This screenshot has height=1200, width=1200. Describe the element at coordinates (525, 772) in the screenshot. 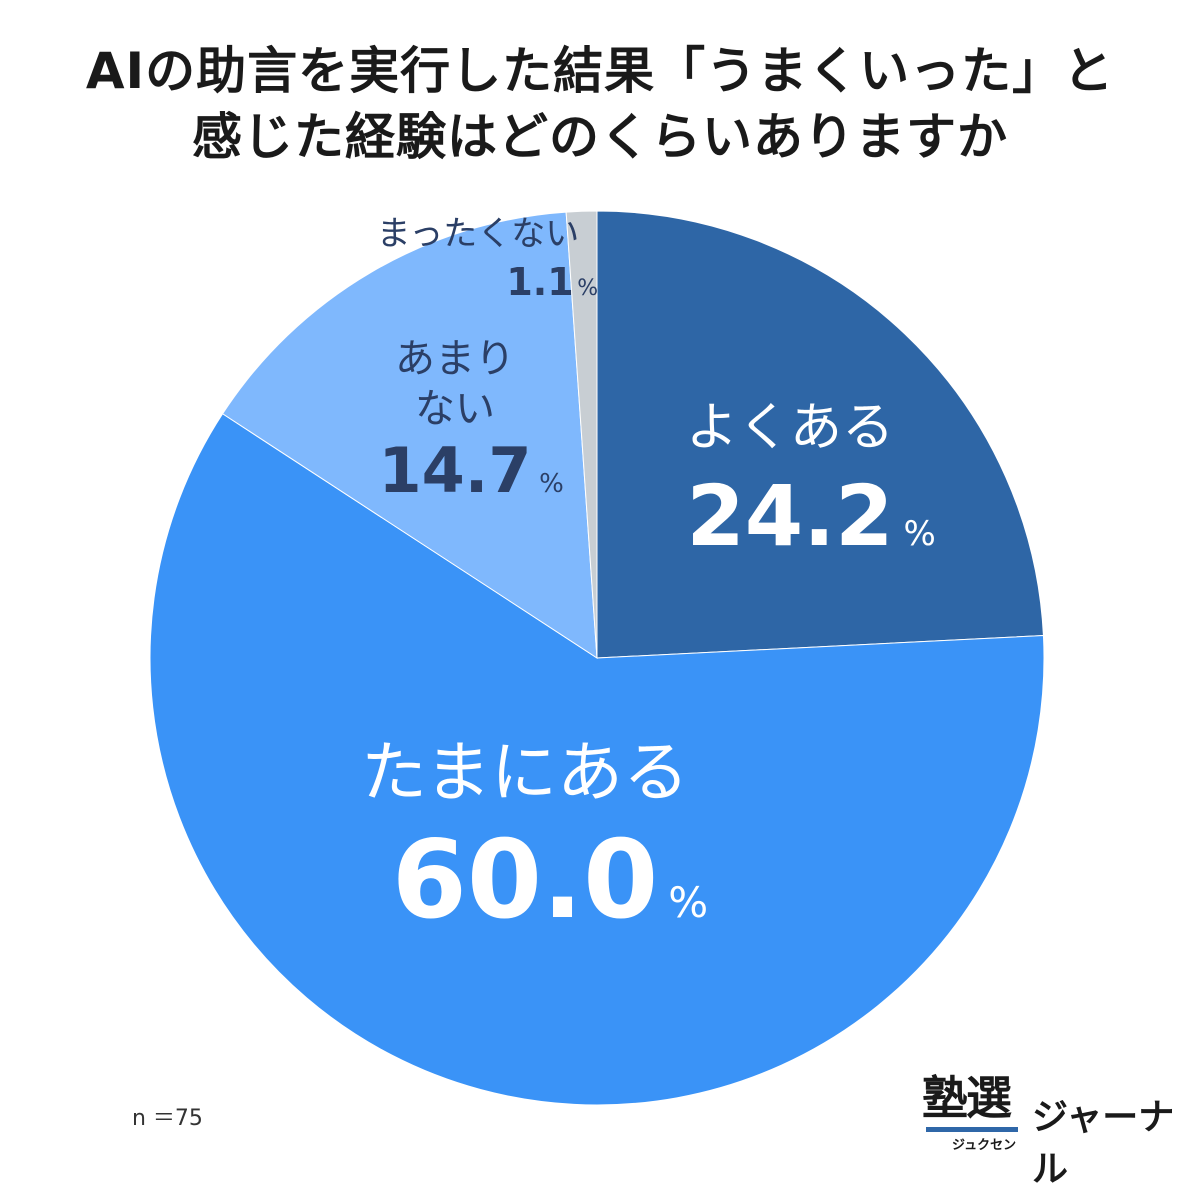

I see `slice-label-2: たまにある` at that location.